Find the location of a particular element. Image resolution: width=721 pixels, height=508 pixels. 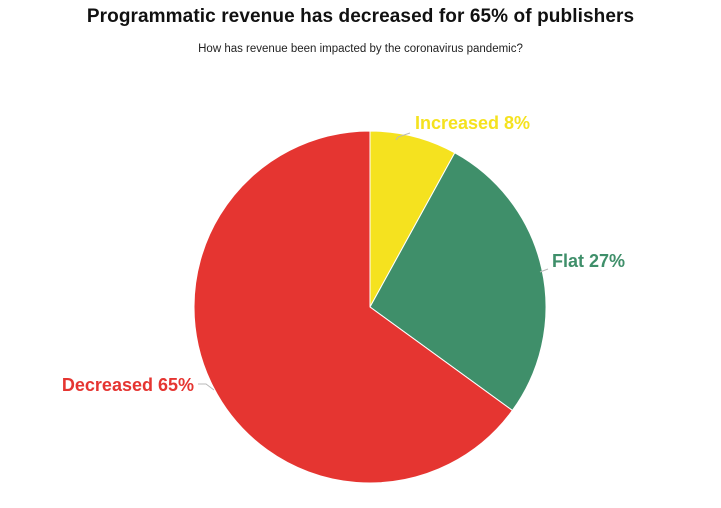

leader-line-decreased is located at coordinates (206, 387).